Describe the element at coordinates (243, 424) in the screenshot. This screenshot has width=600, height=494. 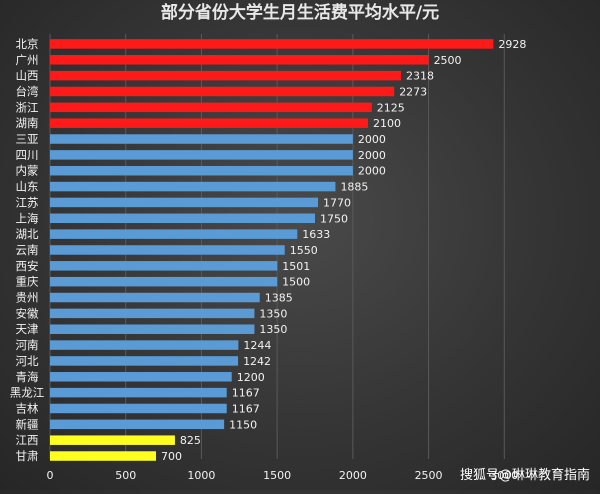
I see `data-label: 1150` at that location.